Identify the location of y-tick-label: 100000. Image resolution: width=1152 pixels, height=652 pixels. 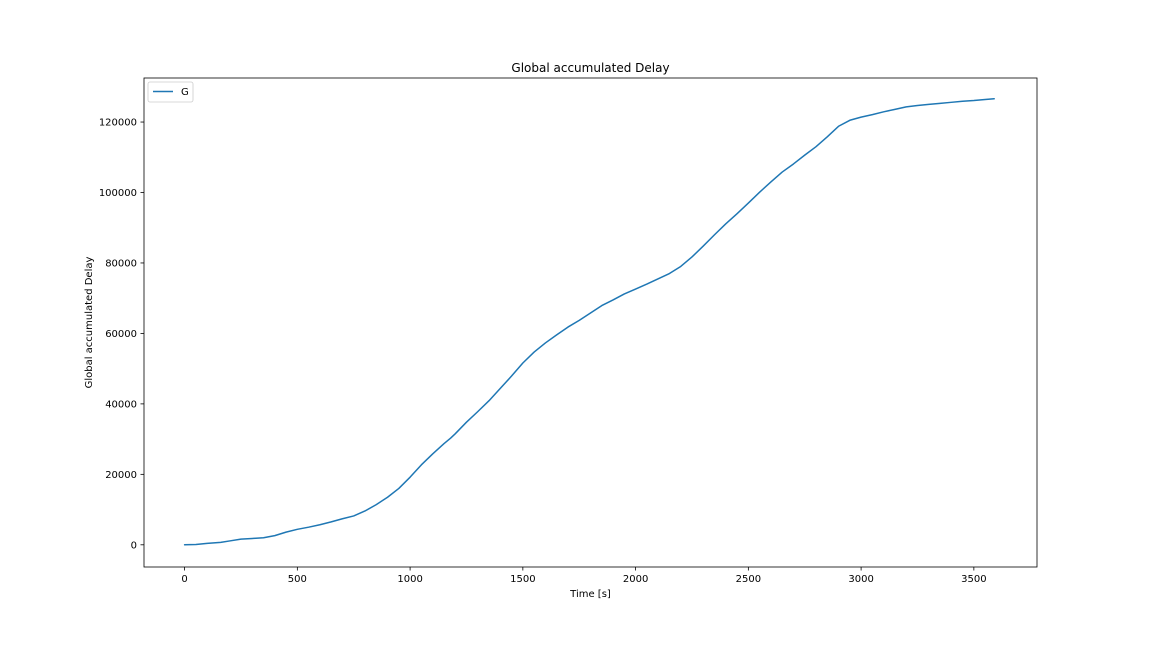
(118, 193).